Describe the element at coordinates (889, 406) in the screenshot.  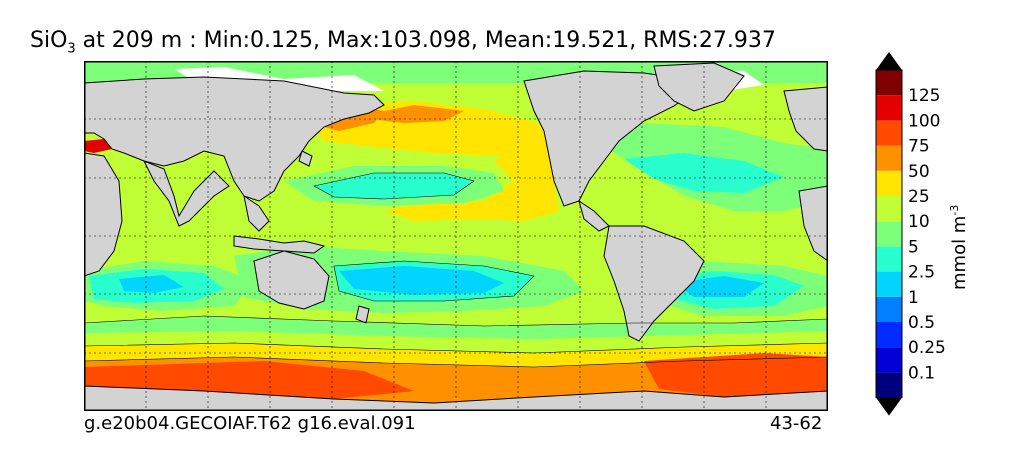
I see `colorbar-under-arrow` at that location.